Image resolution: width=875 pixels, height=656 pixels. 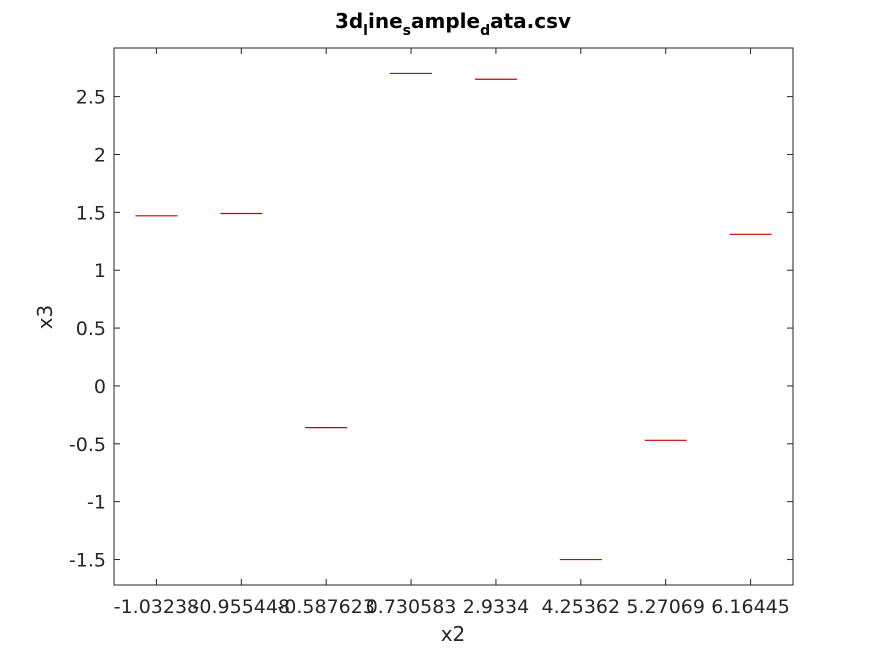 What do you see at coordinates (100, 155) in the screenshot?
I see `y-tick-label: 2` at bounding box center [100, 155].